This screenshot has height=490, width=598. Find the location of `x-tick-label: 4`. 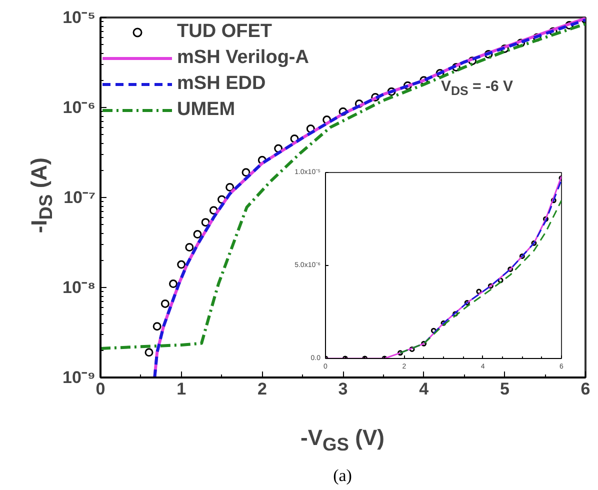

x-tick-label: 4 is located at coordinates (424, 389).